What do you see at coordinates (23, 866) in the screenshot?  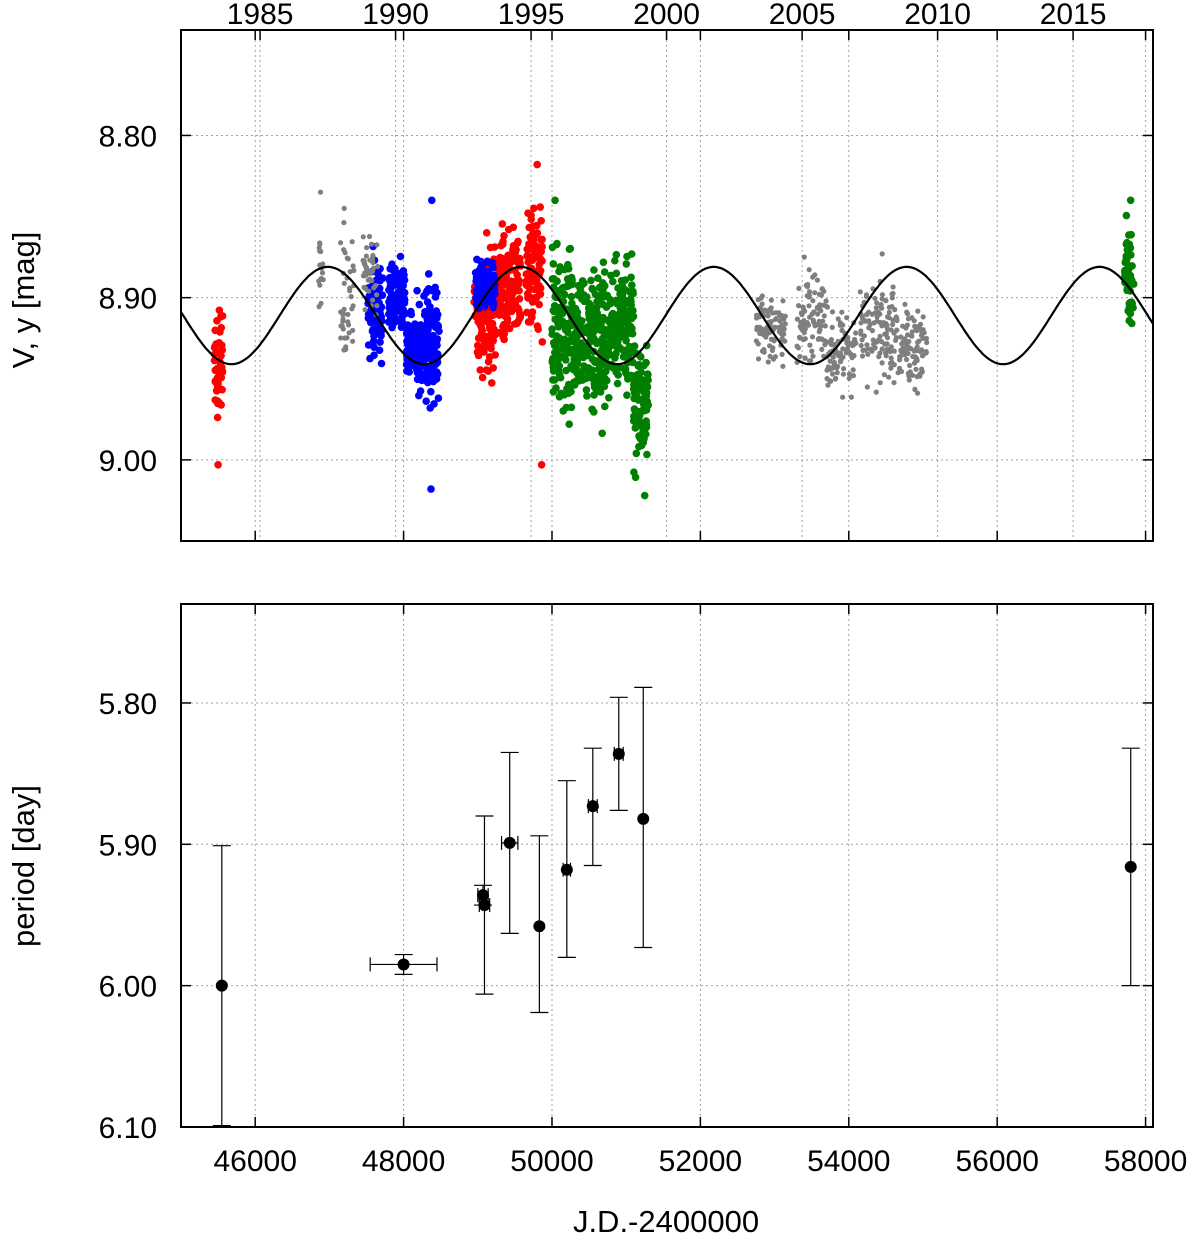 I see `period-y-axis-label: period [day]` at bounding box center [23, 866].